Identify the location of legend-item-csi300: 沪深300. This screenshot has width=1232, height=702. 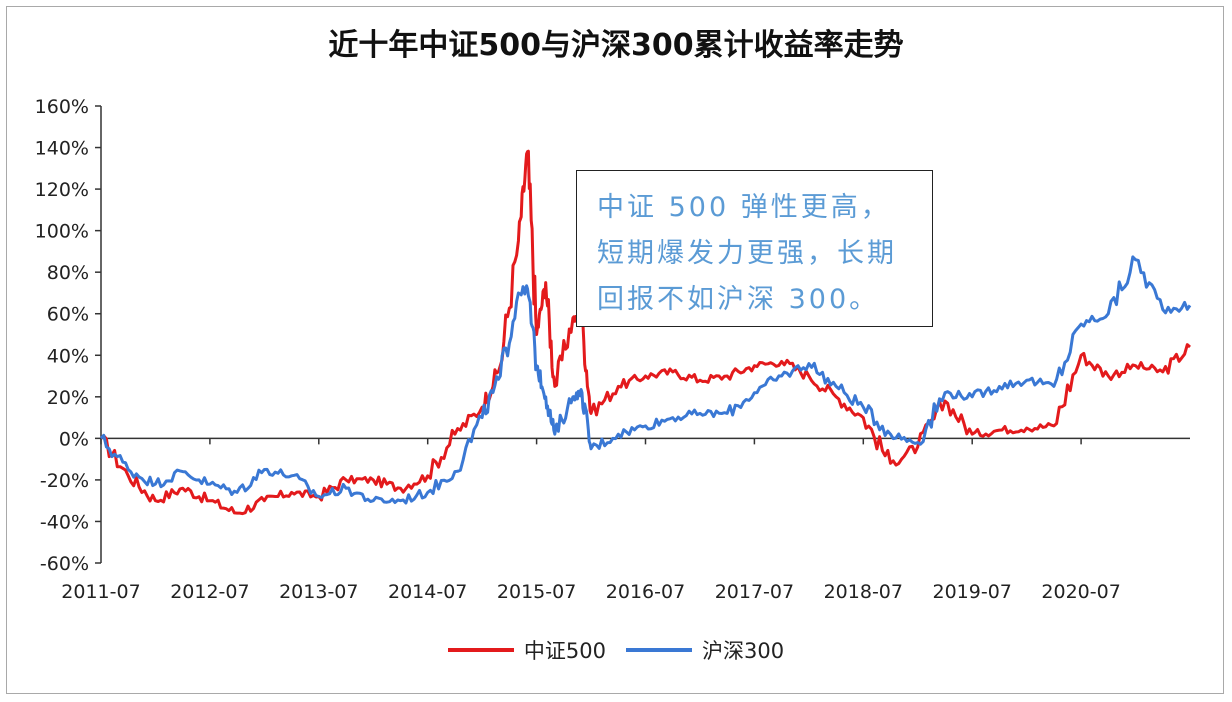
(705, 650).